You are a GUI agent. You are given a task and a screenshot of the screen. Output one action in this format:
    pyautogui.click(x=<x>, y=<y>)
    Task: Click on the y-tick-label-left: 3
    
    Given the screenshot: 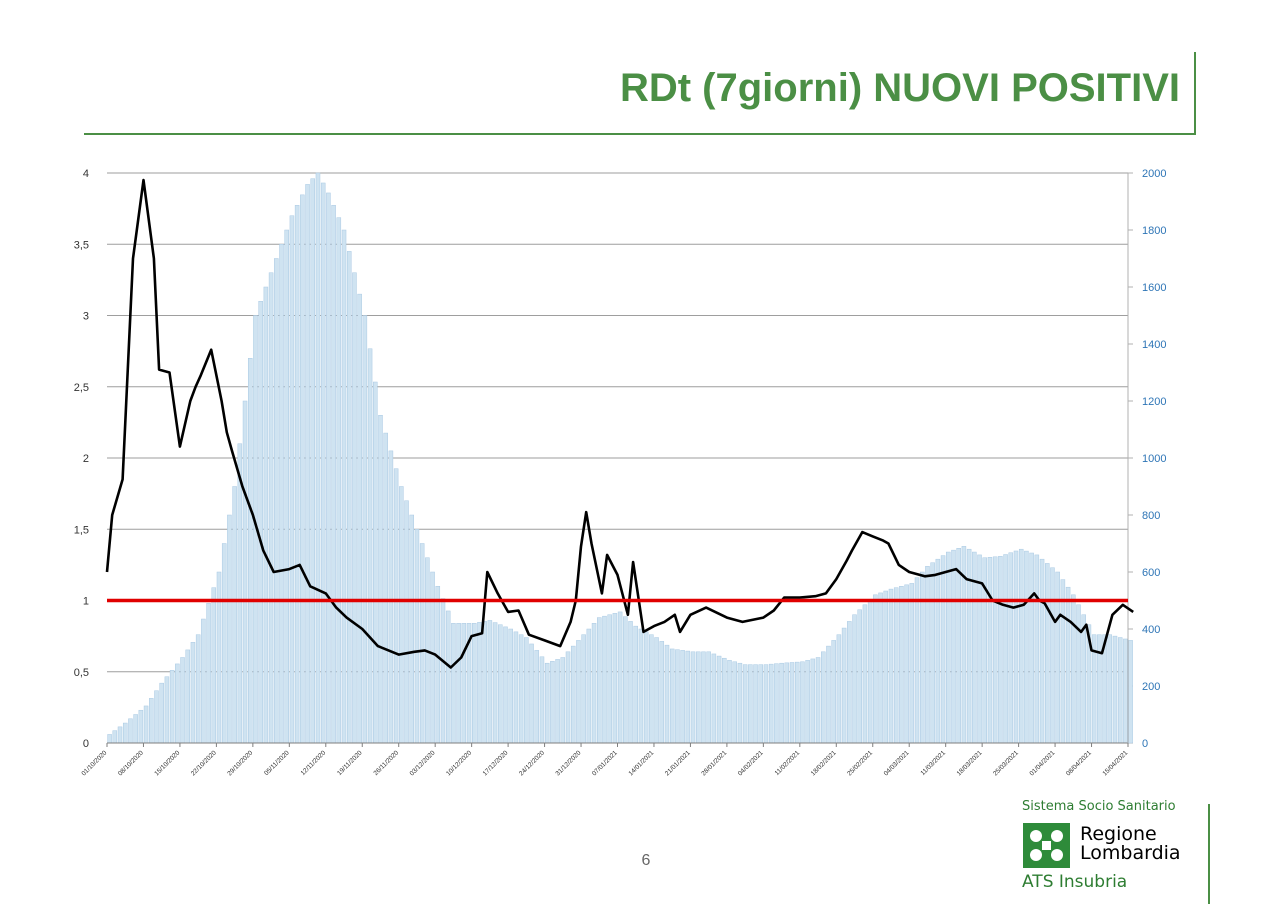 What is the action you would take?
    pyautogui.click(x=86, y=317)
    